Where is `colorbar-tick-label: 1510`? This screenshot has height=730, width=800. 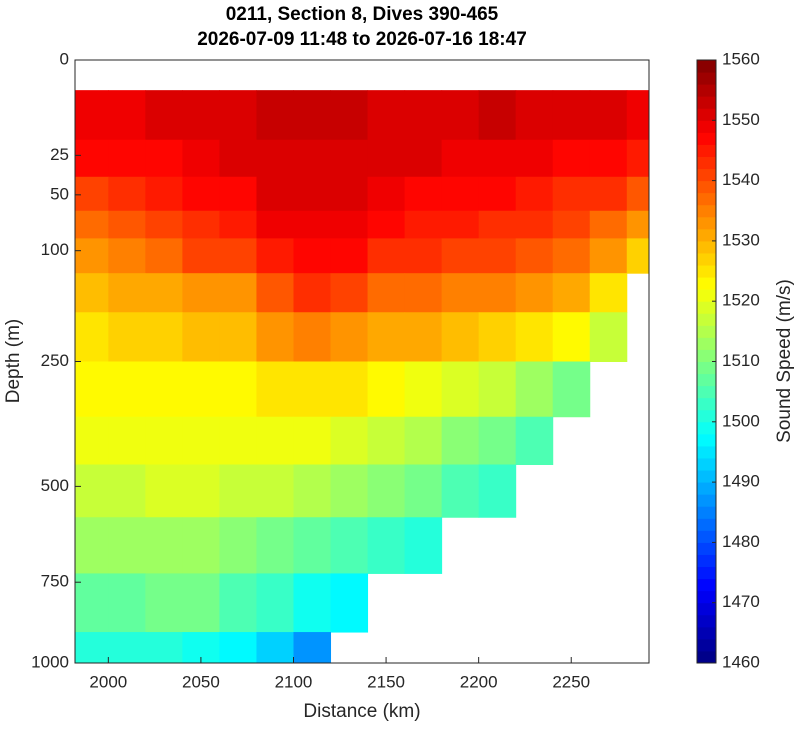 colorbar-tick-label: 1510 is located at coordinates (741, 360).